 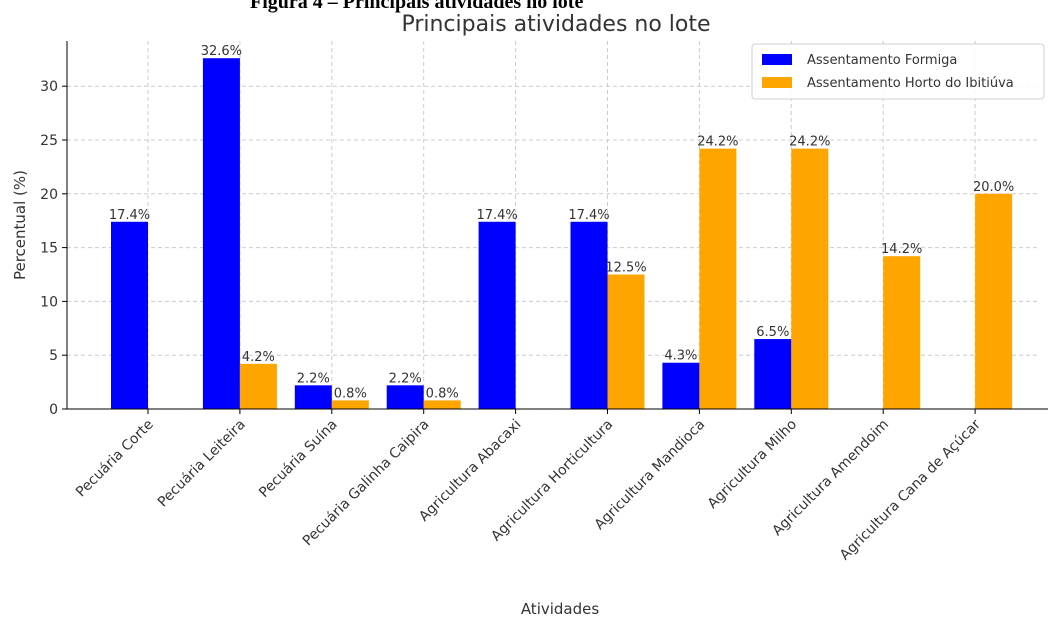 What do you see at coordinates (20, 225) in the screenshot?
I see `y-axis-label: Percentual (%)` at bounding box center [20, 225].